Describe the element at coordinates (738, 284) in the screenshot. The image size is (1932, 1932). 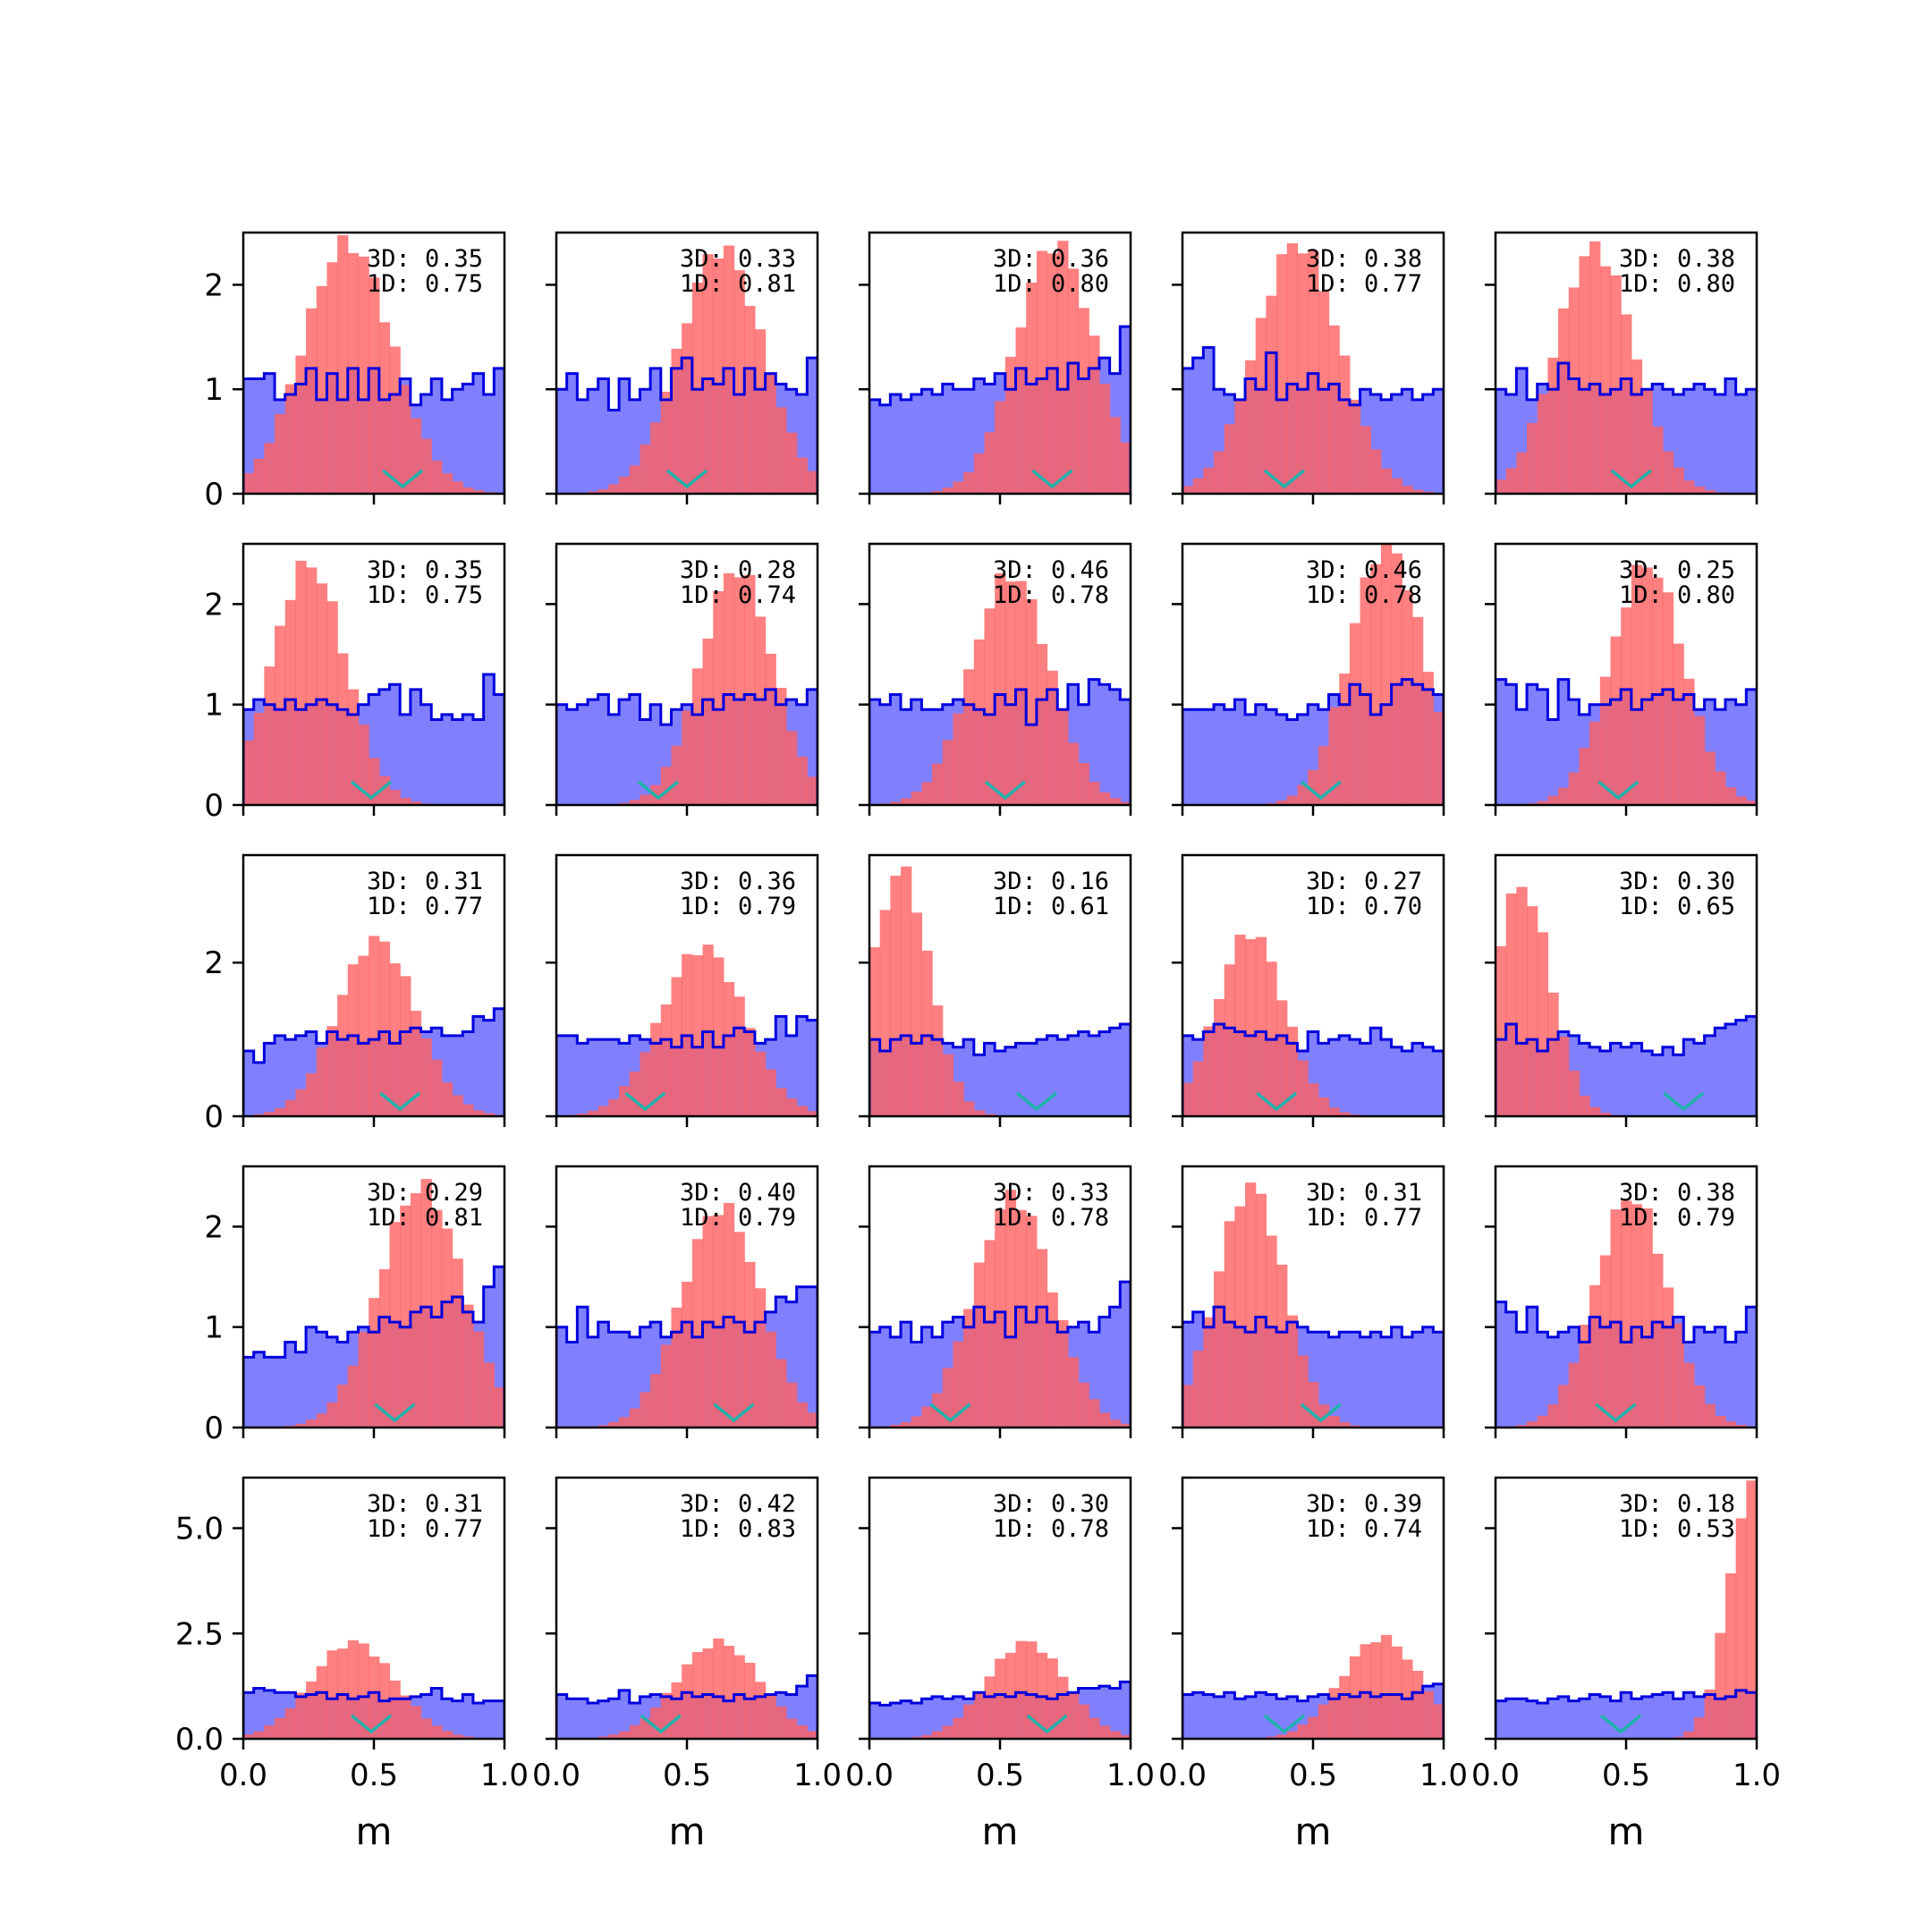
I see `annotation-1d: 1D: 0.81` at that location.